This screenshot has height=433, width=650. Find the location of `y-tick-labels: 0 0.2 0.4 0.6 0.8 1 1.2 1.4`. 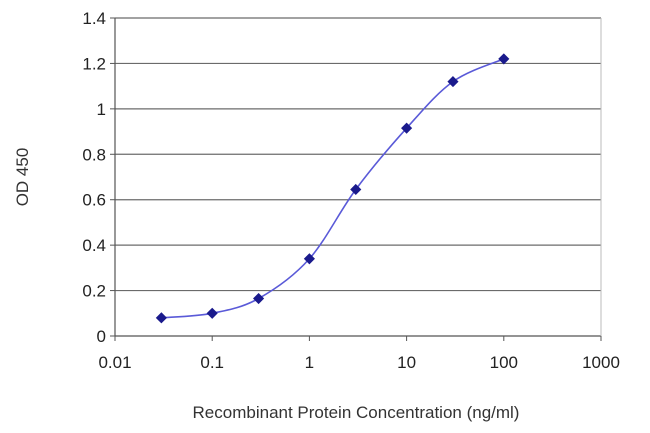

y-tick-labels: 0 0.2 0.4 0.6 0.8 1 1.2 1.4 is located at coordinates (94, 177).